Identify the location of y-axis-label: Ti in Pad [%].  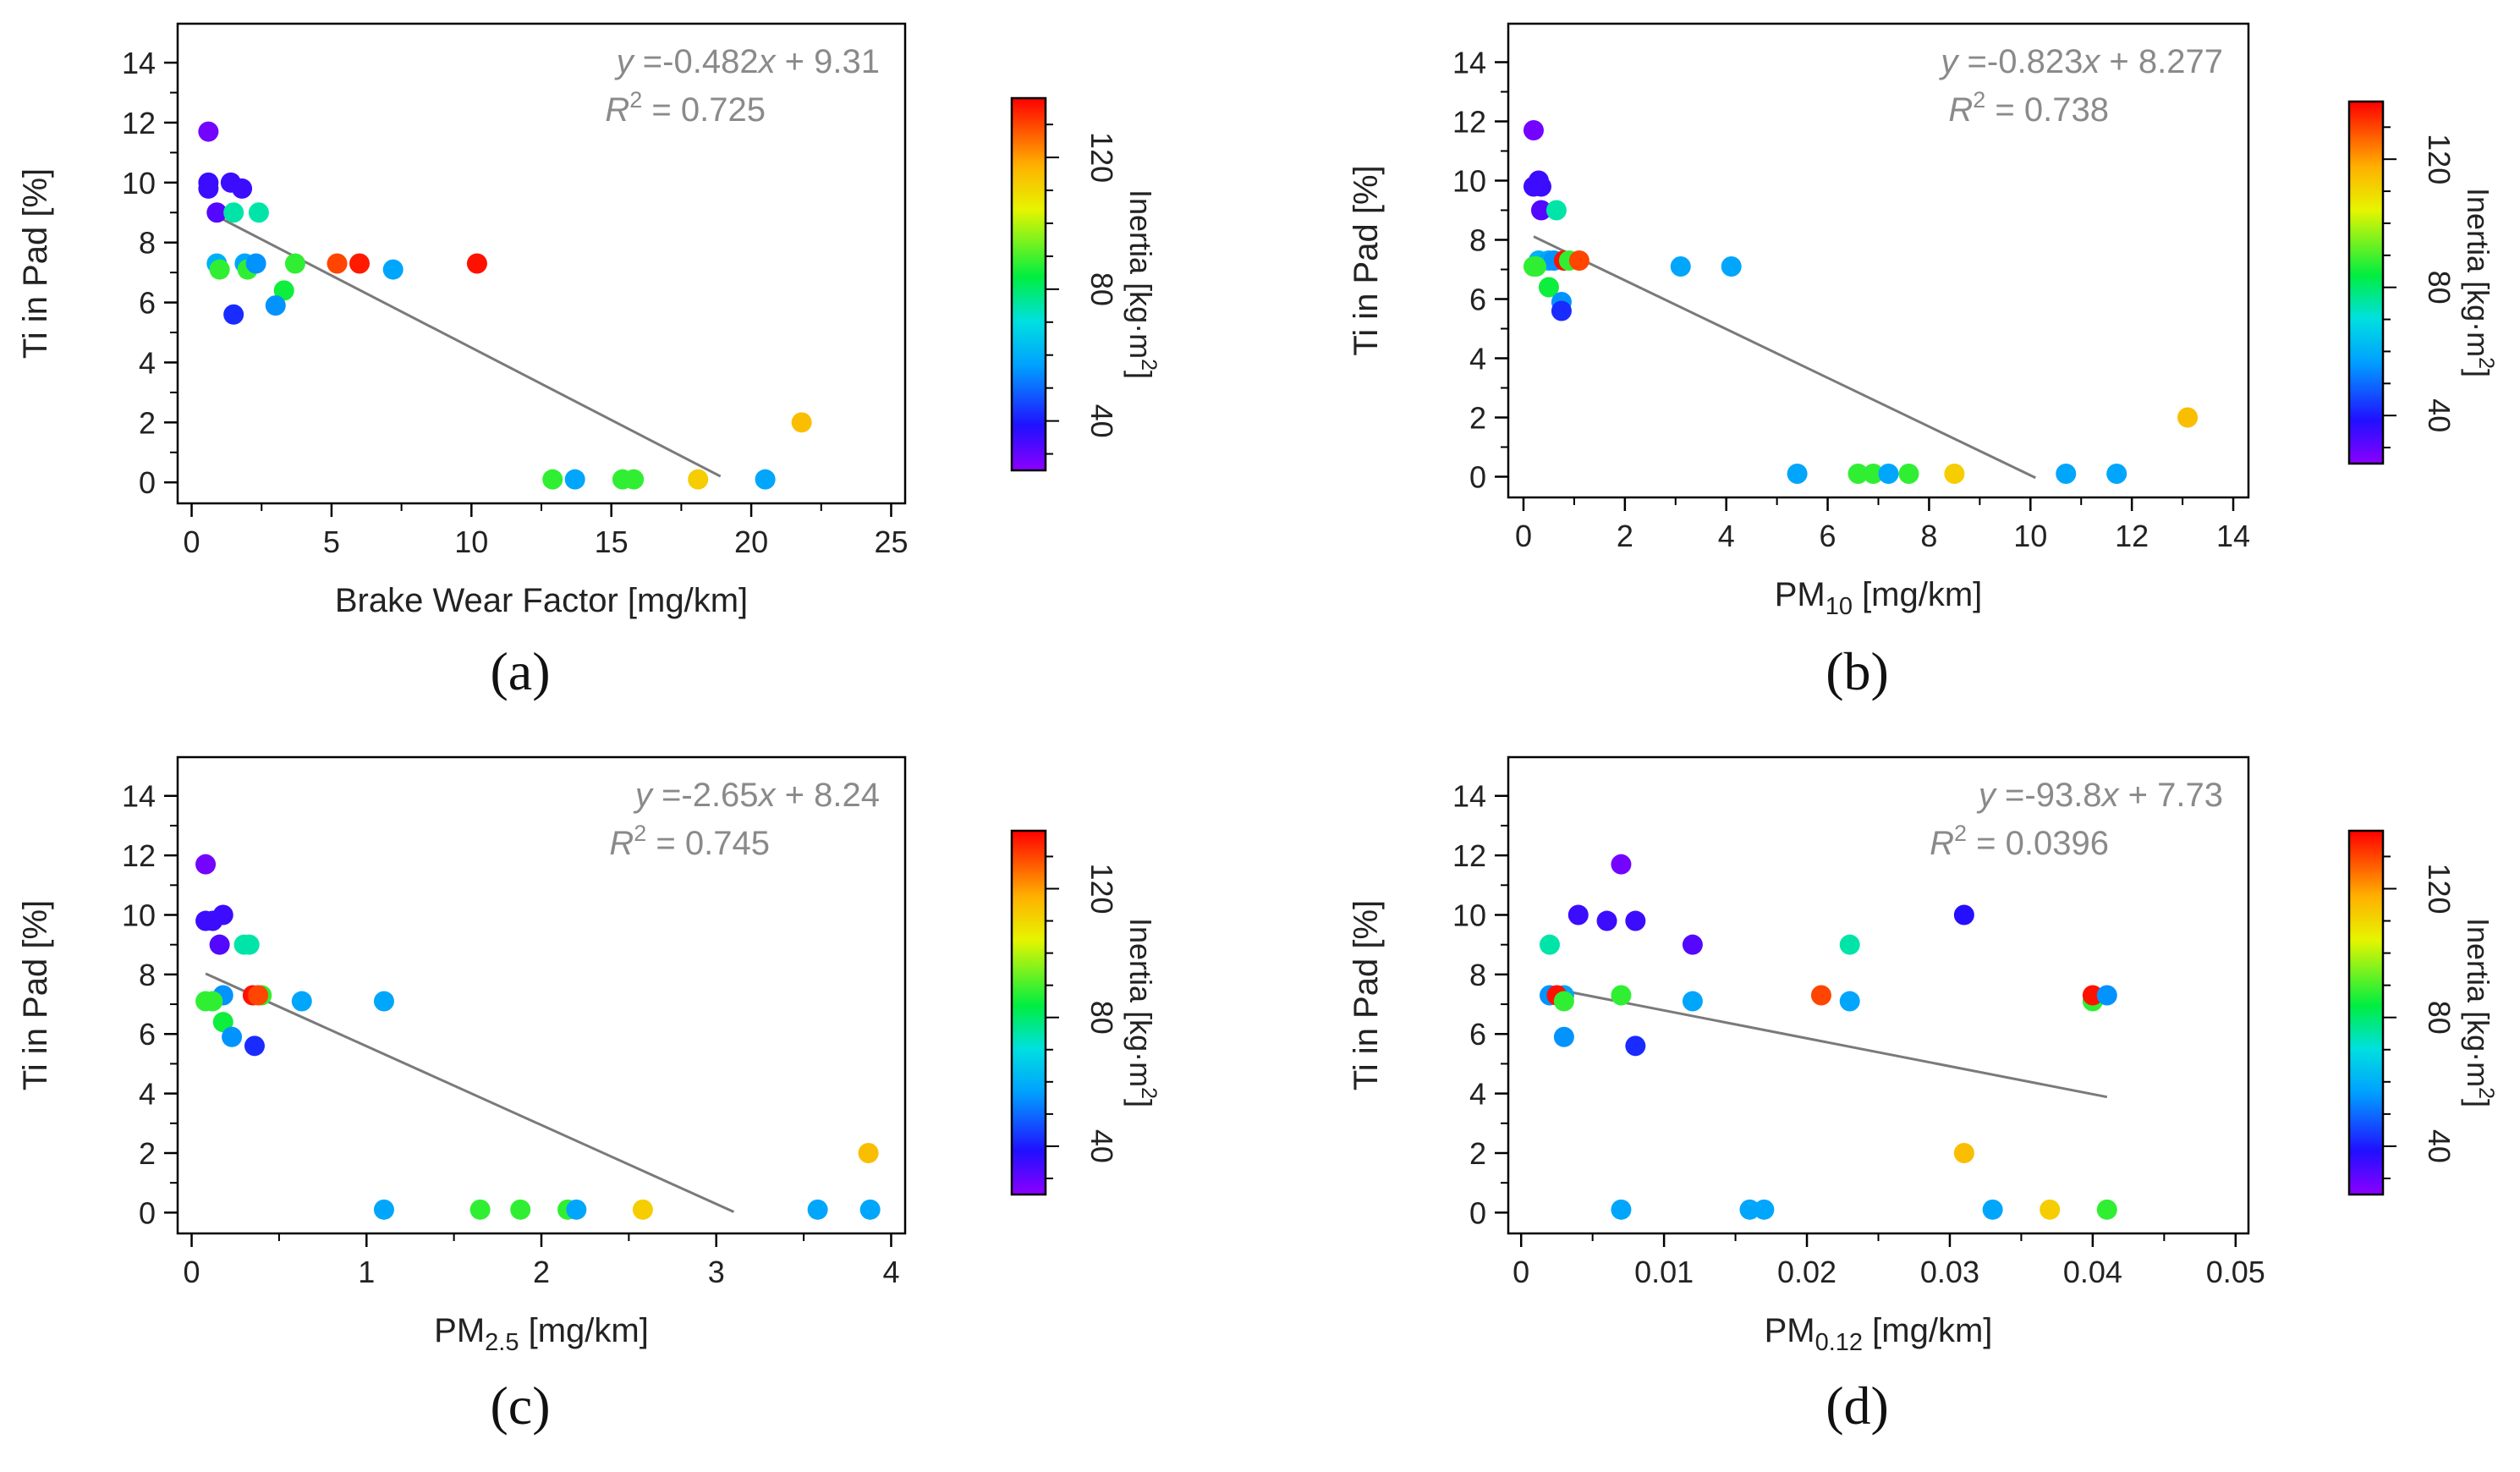
(1366, 260).